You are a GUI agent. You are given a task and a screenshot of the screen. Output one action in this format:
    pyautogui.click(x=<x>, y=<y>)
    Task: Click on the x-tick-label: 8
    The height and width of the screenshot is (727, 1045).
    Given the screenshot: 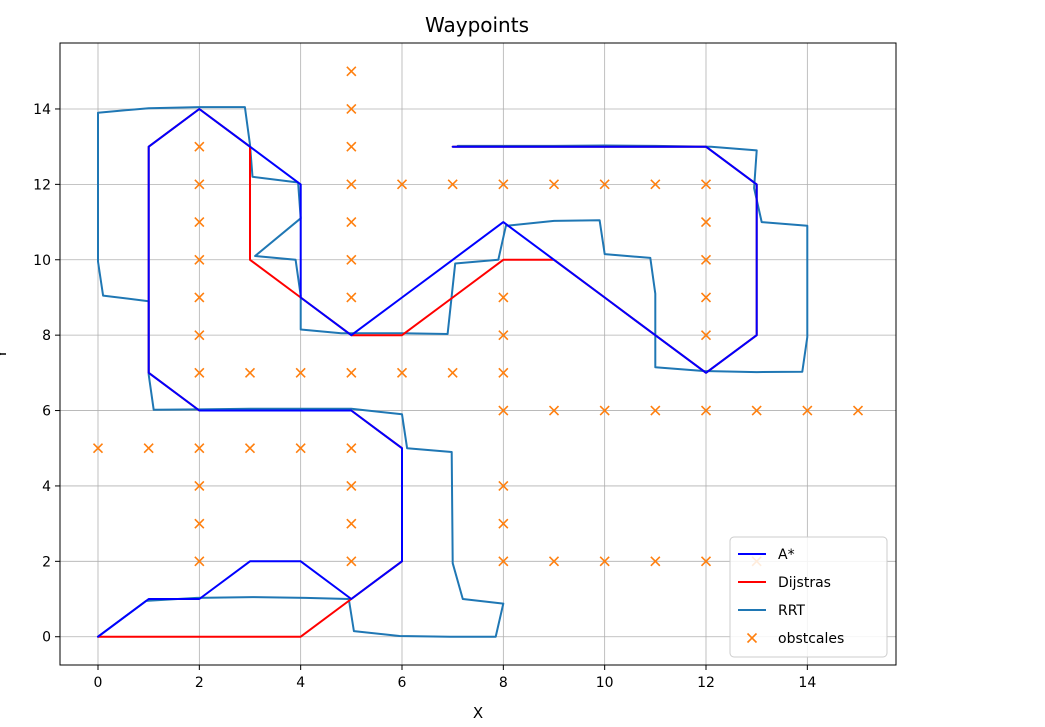 What is the action you would take?
    pyautogui.click(x=503, y=683)
    